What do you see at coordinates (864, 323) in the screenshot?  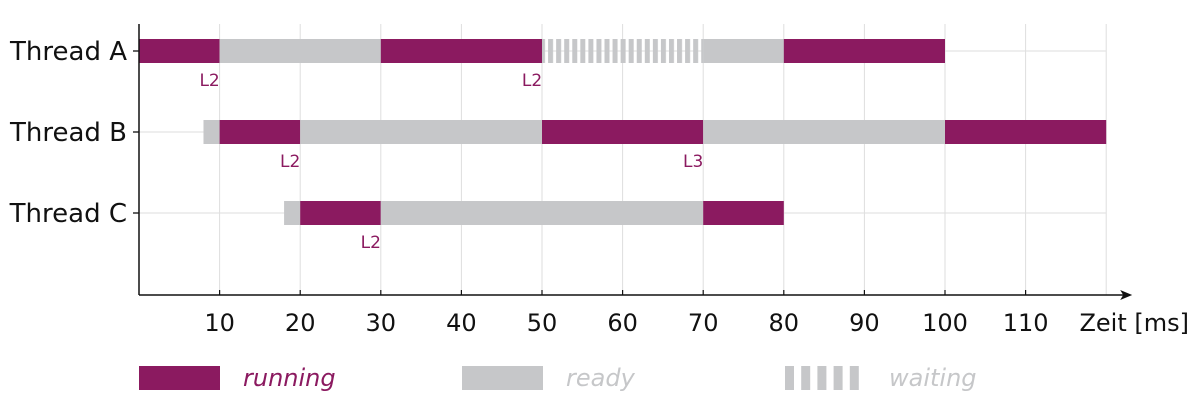 I see `x-tick-label: 90` at bounding box center [864, 323].